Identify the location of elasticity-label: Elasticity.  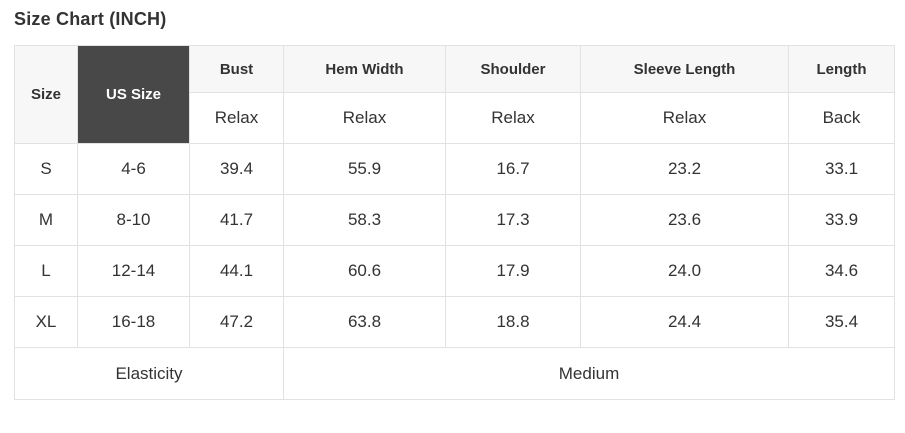
(149, 373).